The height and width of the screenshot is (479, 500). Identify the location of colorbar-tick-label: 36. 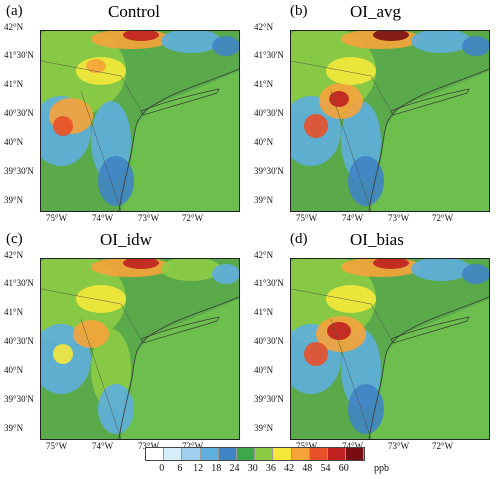
(270, 468).